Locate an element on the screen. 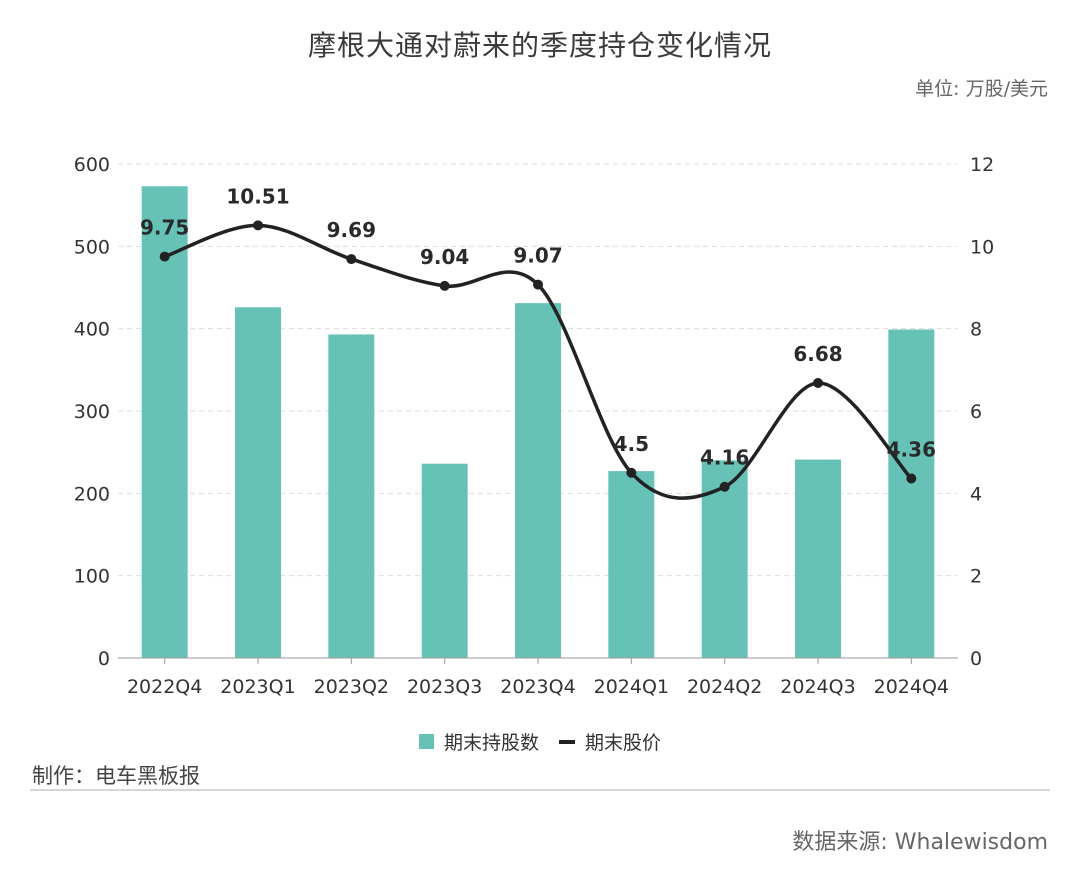 The image size is (1080, 889). legend-item-price: 期末股价 is located at coordinates (610, 741).